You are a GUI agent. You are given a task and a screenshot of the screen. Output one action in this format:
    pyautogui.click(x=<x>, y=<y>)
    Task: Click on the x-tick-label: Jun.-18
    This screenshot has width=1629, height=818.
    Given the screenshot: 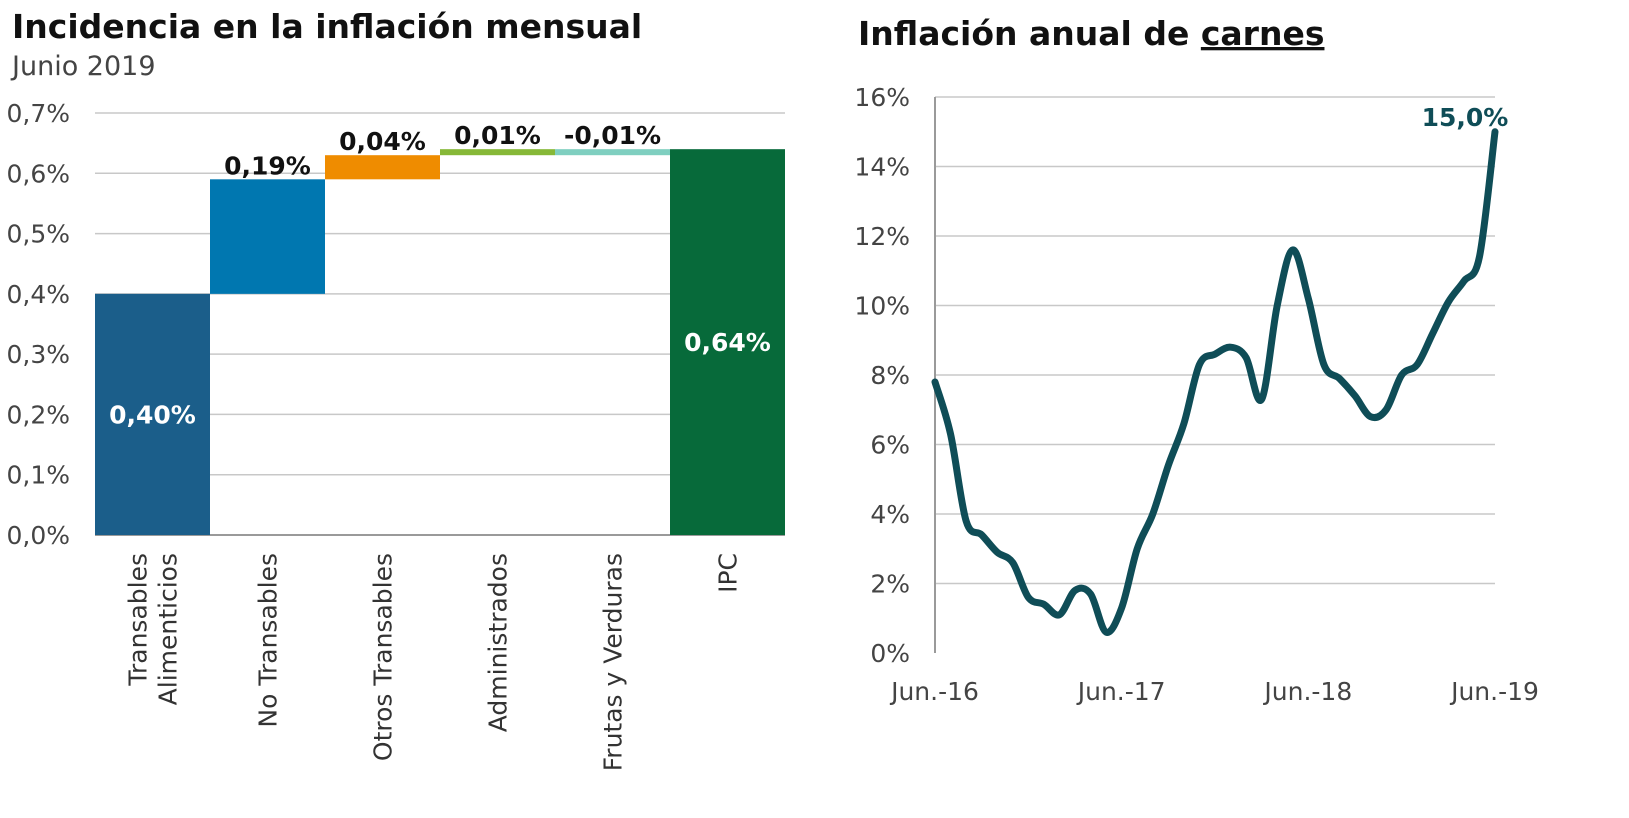 What is the action you would take?
    pyautogui.click(x=1307, y=691)
    